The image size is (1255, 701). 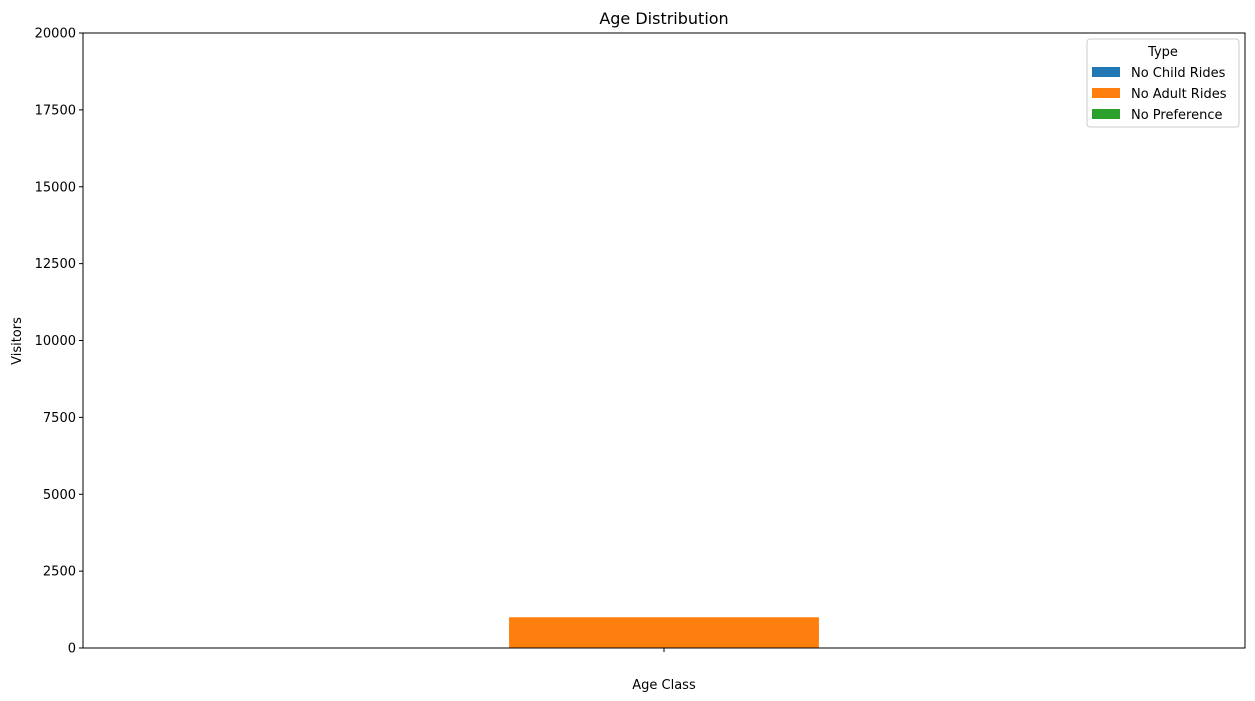 What do you see at coordinates (17, 341) in the screenshot?
I see `y-axis-label: Visitors` at bounding box center [17, 341].